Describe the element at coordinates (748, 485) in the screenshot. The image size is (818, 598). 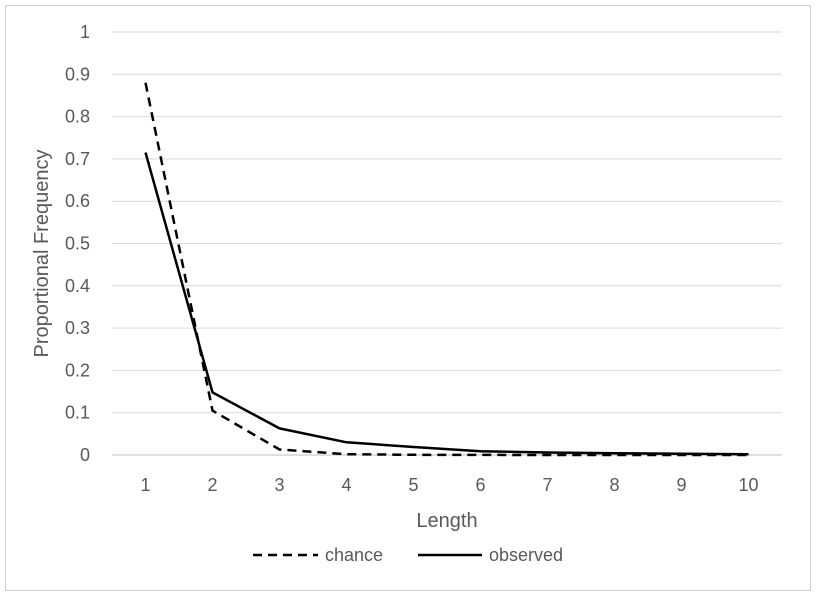
I see `x-tick-label: 10` at that location.